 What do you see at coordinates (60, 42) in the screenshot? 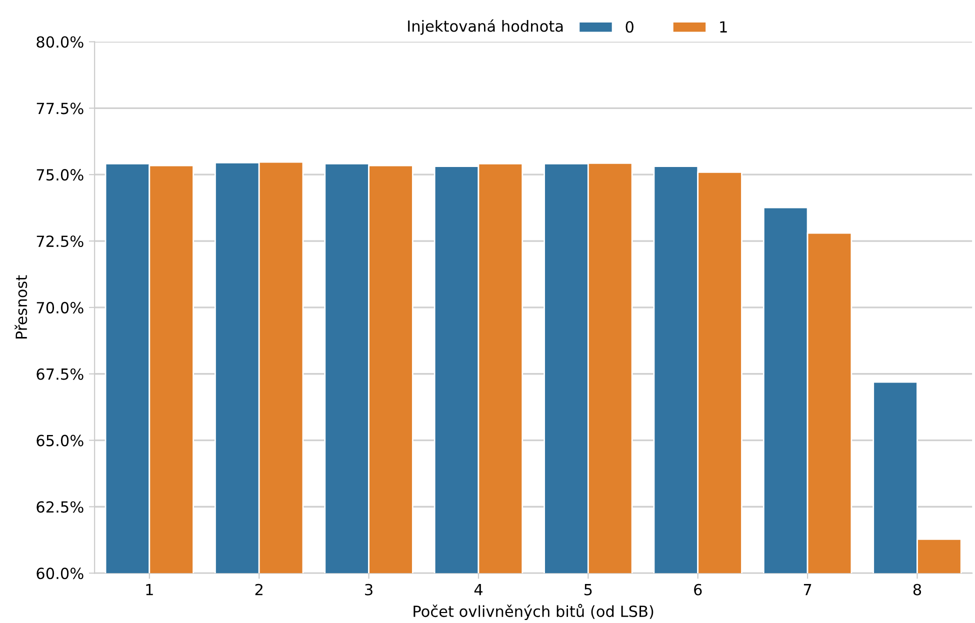
I see `y-tick-label: 80.0%` at bounding box center [60, 42].